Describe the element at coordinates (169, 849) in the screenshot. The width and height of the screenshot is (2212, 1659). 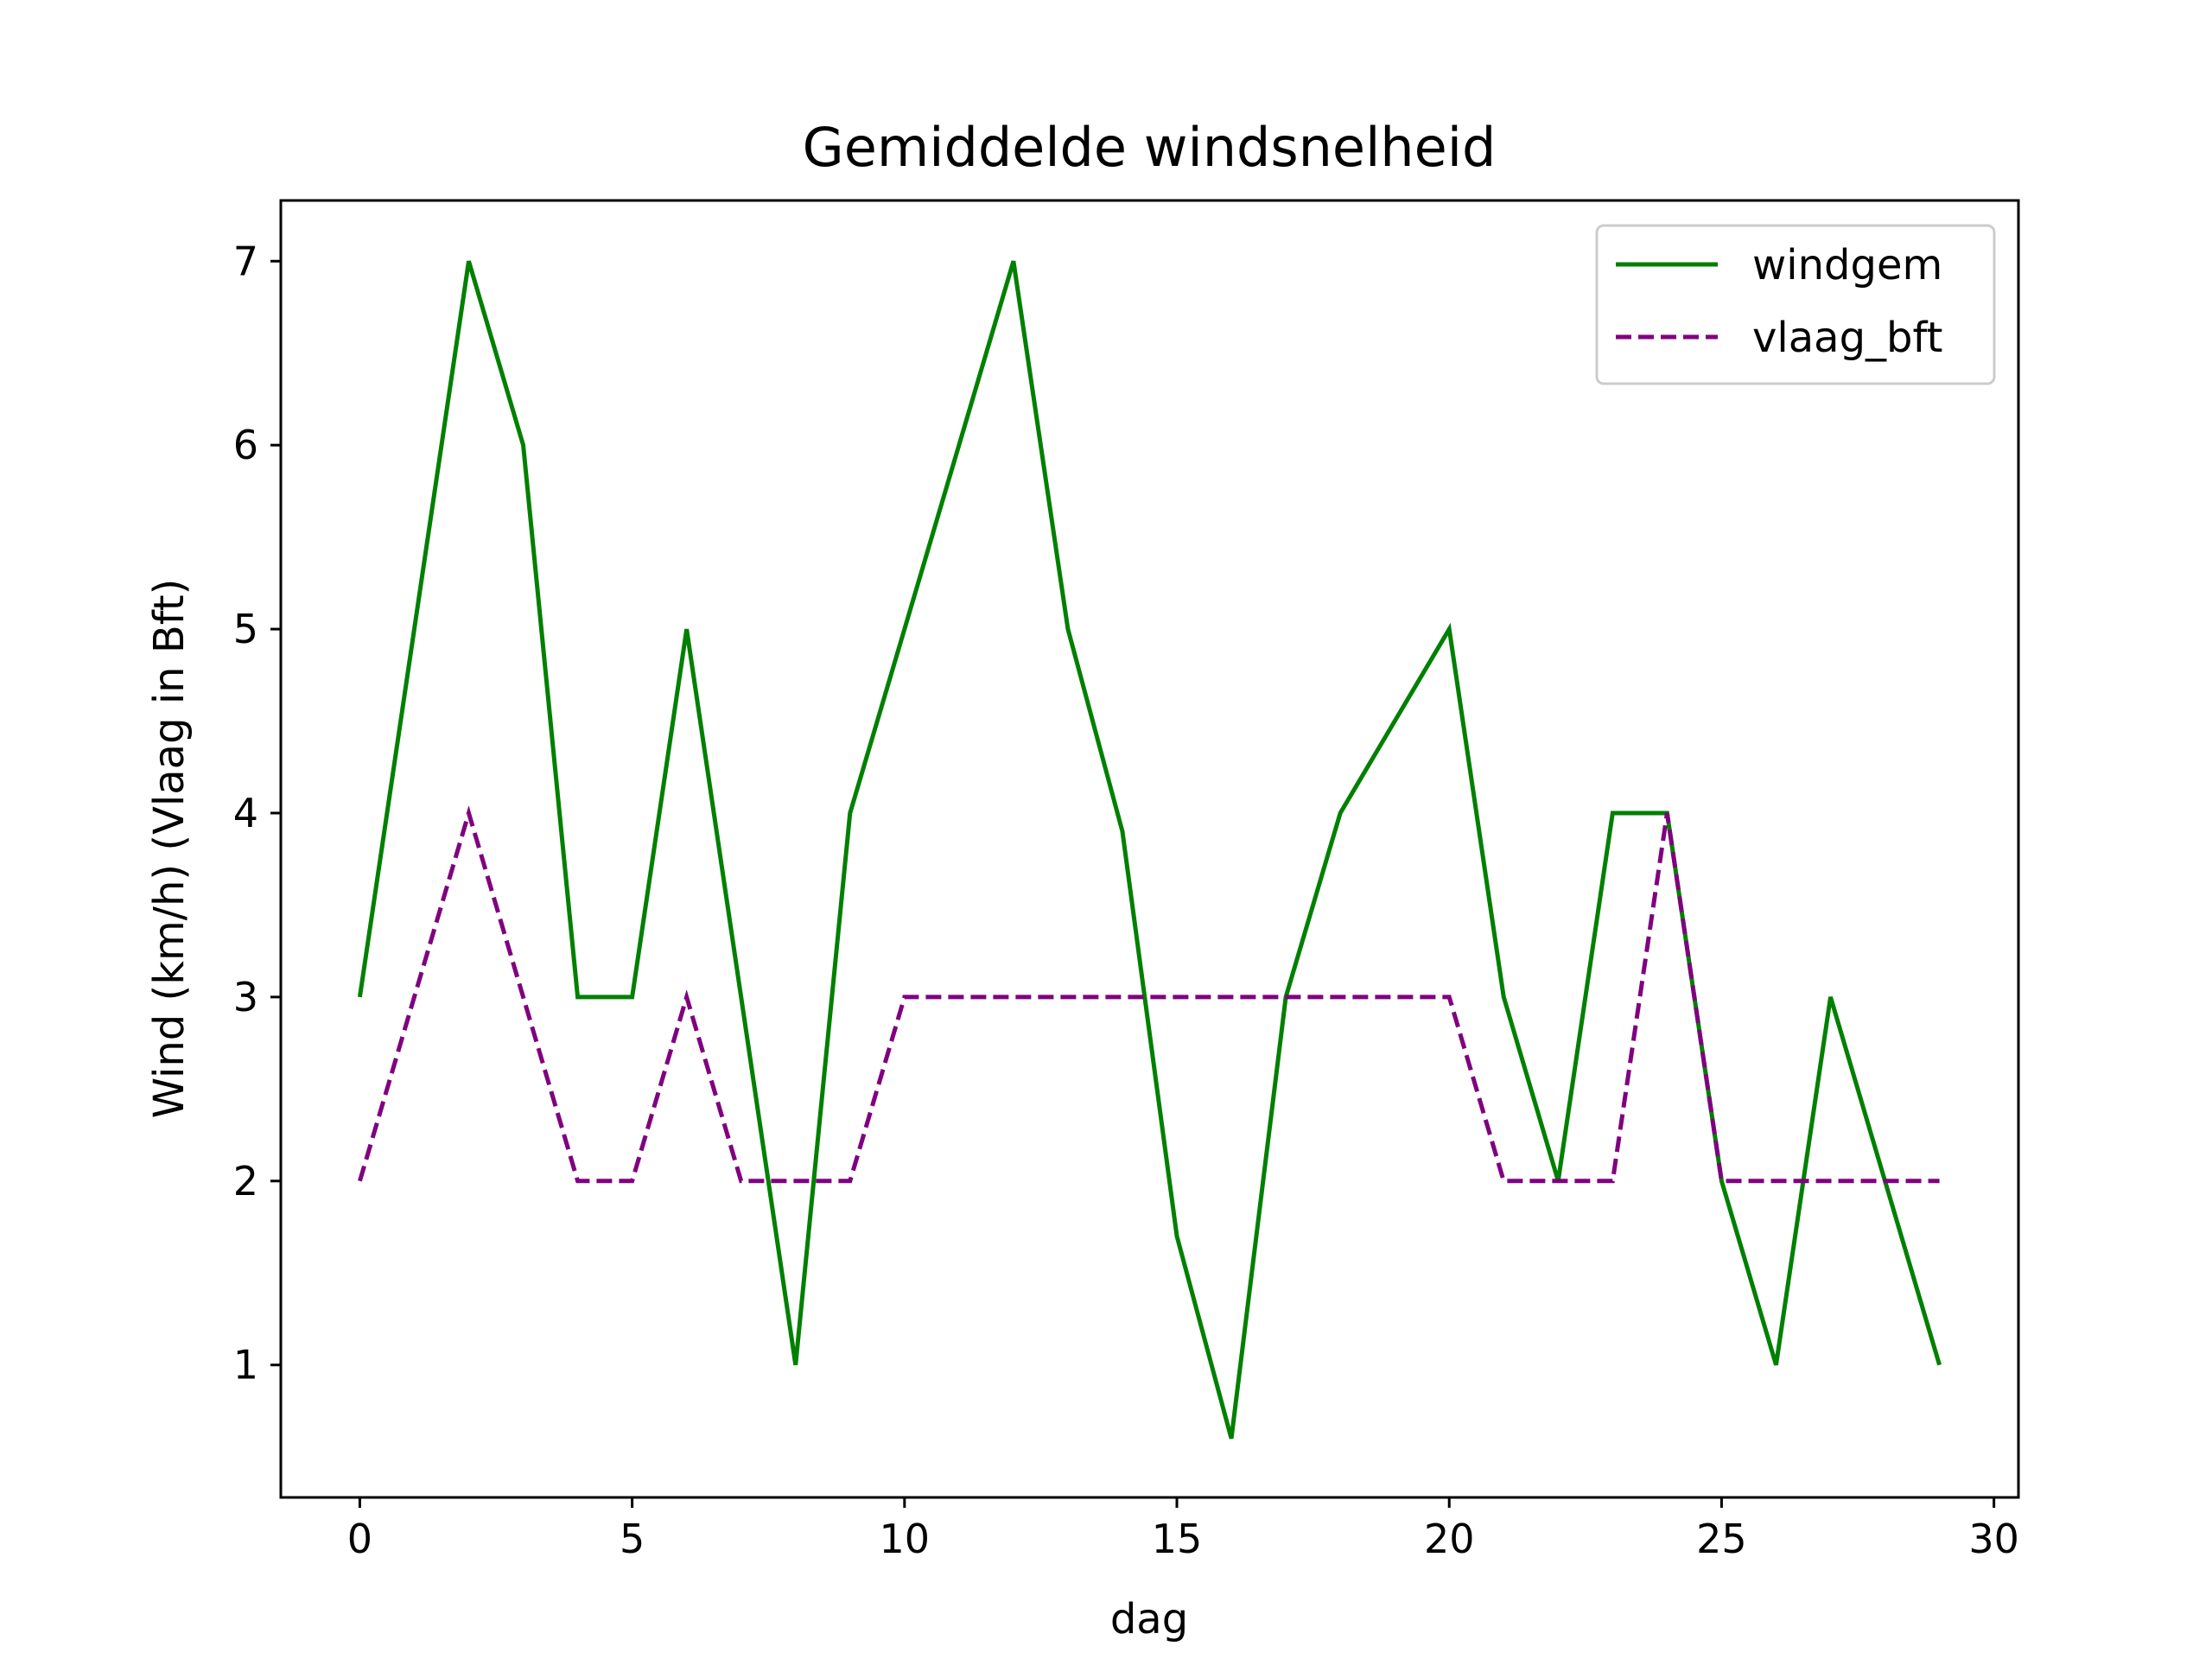
I see `y-axis-label: Wind (km/h) (Vlaag in Bft)` at that location.